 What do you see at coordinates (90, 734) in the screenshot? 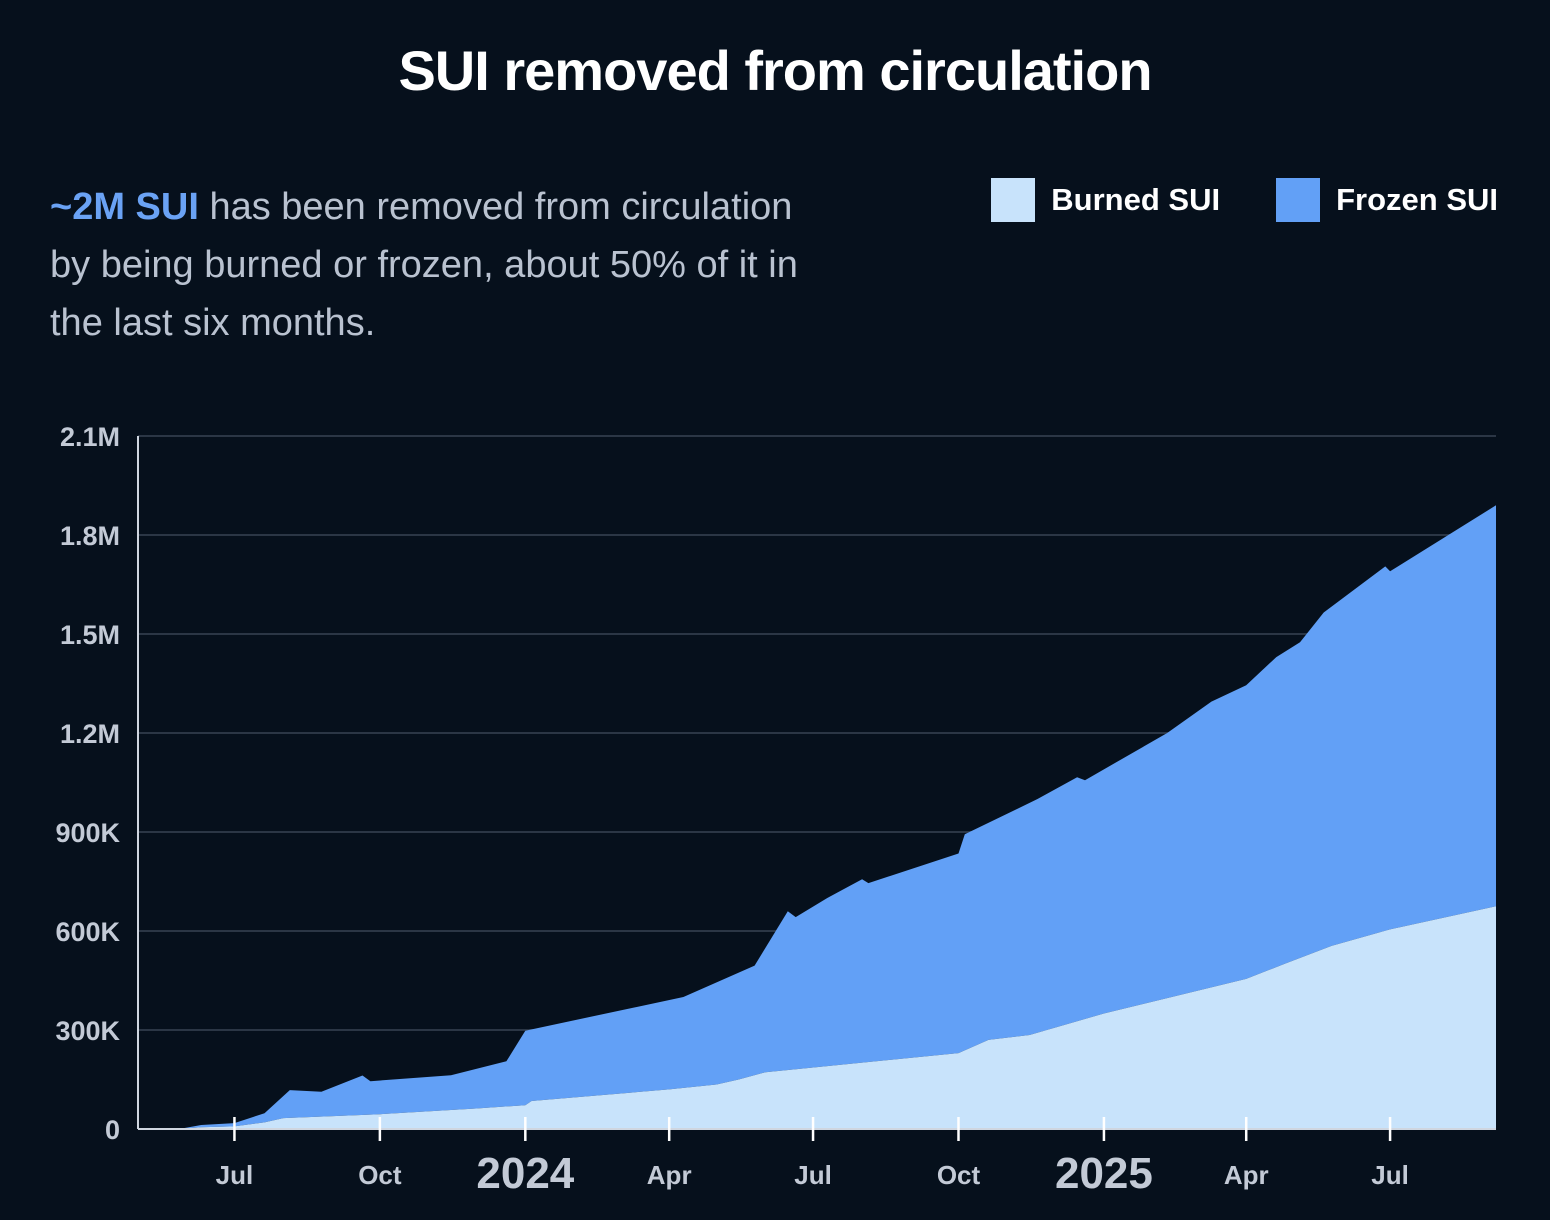
I see `y-tick-label: 1.2M` at bounding box center [90, 734].